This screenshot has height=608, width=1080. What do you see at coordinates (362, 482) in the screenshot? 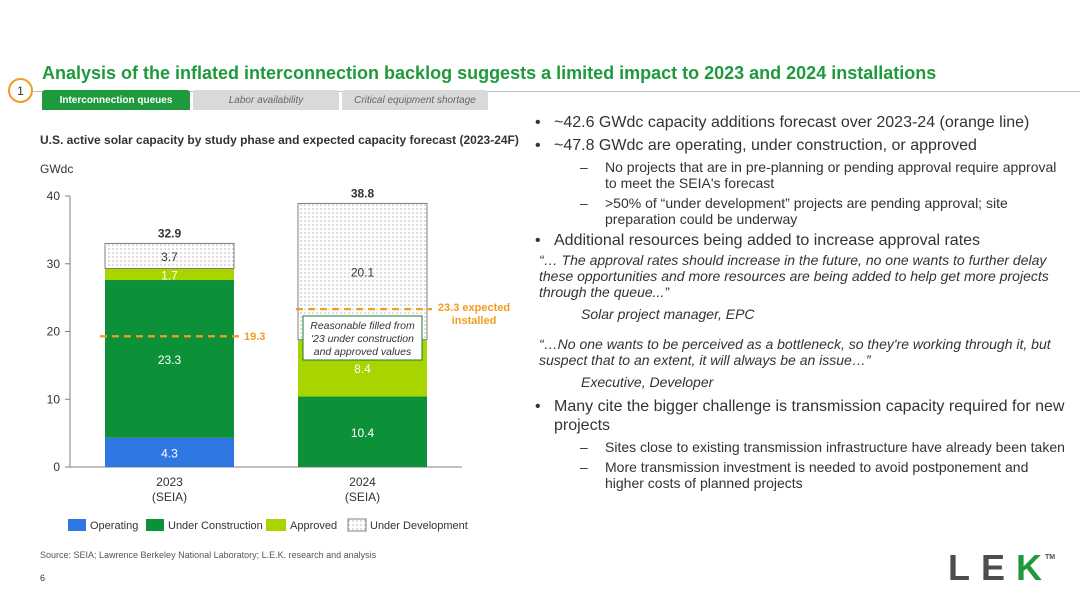
I see `x-category-label: 2024` at bounding box center [362, 482].